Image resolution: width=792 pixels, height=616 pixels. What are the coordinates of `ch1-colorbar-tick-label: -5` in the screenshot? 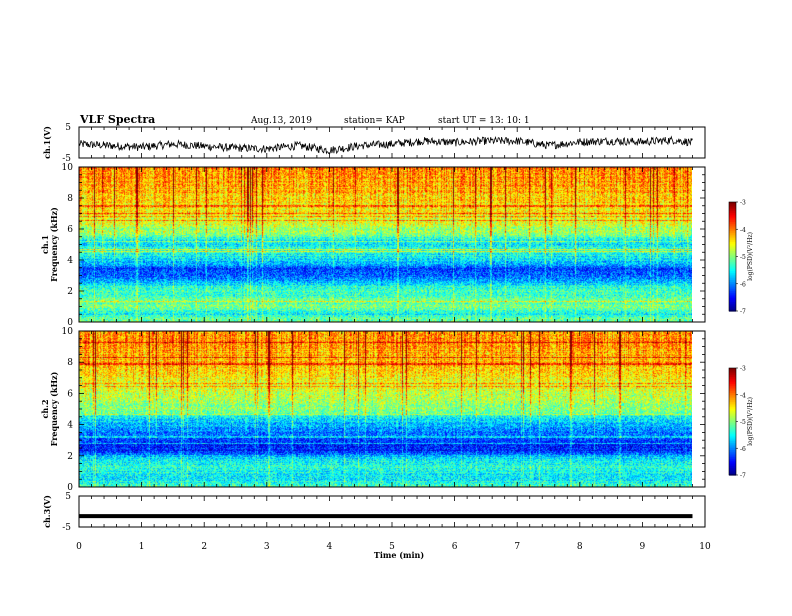 It's located at (743, 257).